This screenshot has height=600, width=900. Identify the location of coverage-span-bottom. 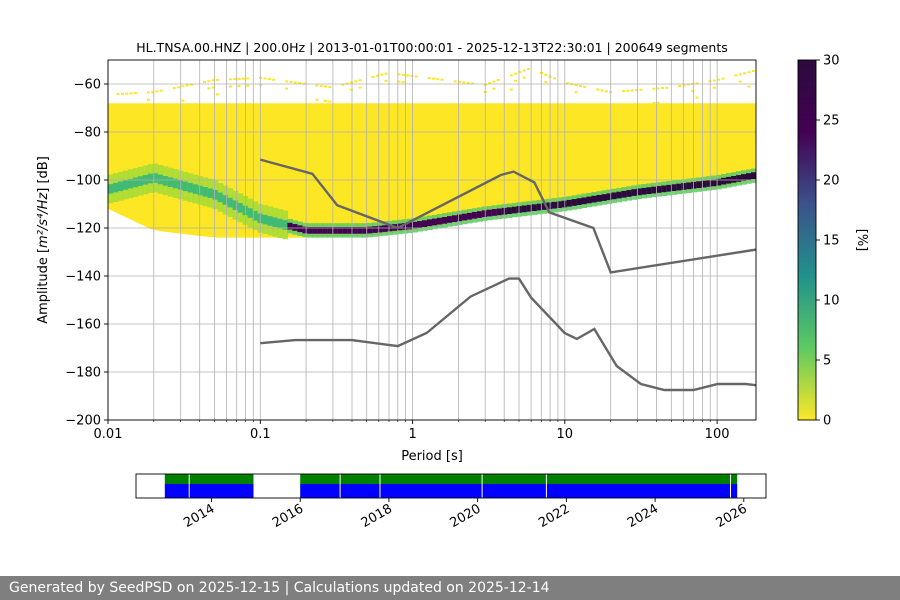
(209, 491).